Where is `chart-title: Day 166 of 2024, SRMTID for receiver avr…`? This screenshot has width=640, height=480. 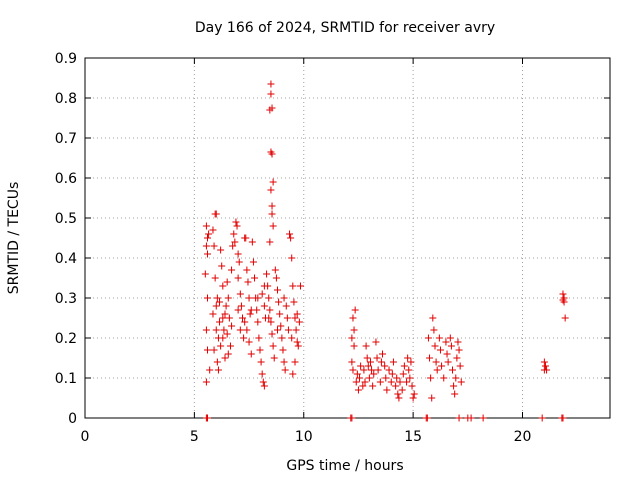
chart-title: Day 166 of 2024, SRMTID for receiver avr… is located at coordinates (345, 28).